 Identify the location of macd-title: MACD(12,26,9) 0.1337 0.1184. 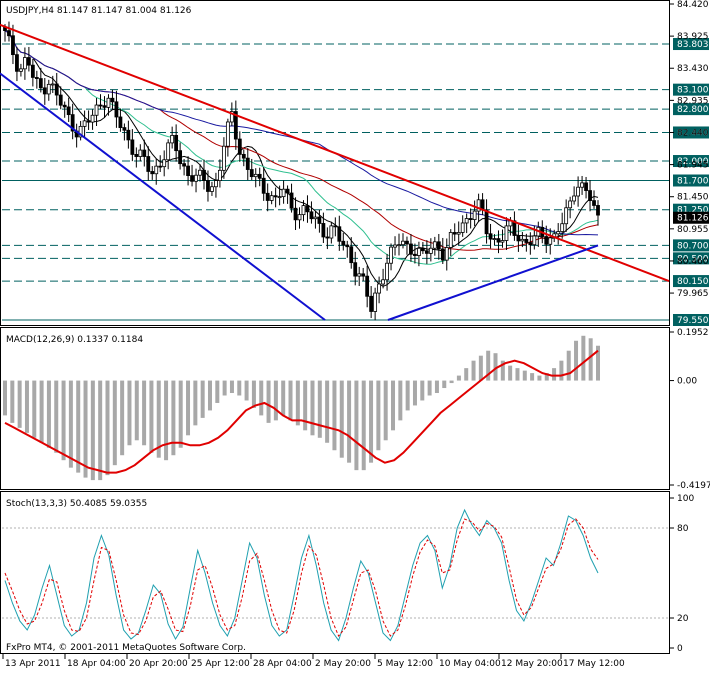
(74, 340).